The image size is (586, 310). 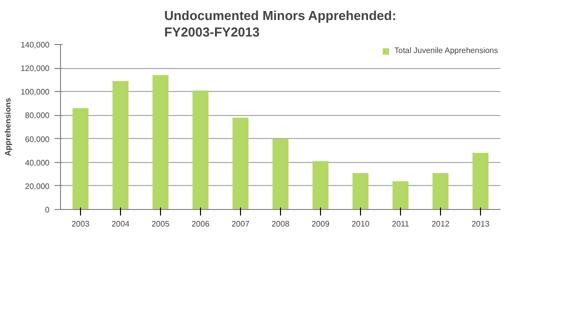 I want to click on y-tick-label: 0, so click(x=47, y=210).